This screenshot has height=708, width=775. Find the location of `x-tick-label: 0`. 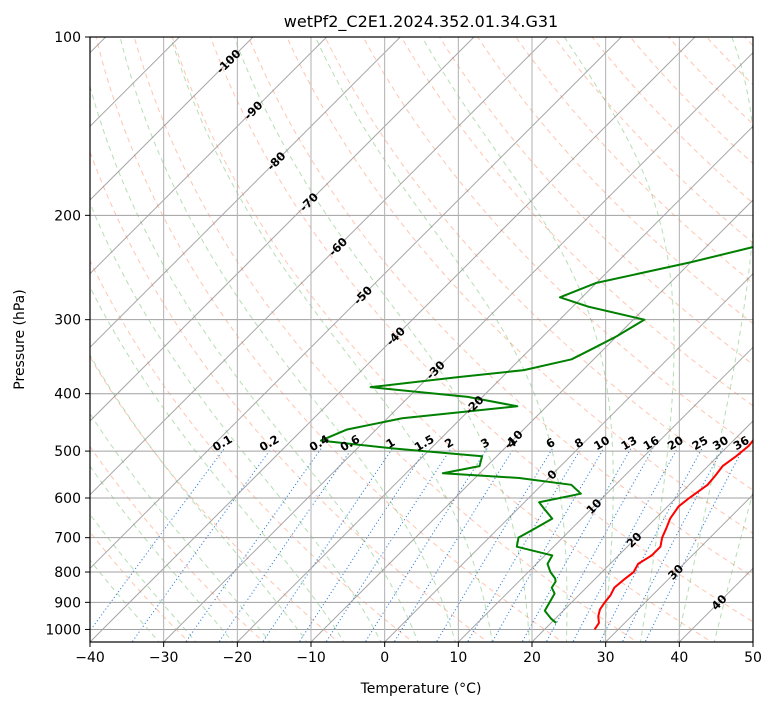

x-tick-label: 0 is located at coordinates (384, 658).